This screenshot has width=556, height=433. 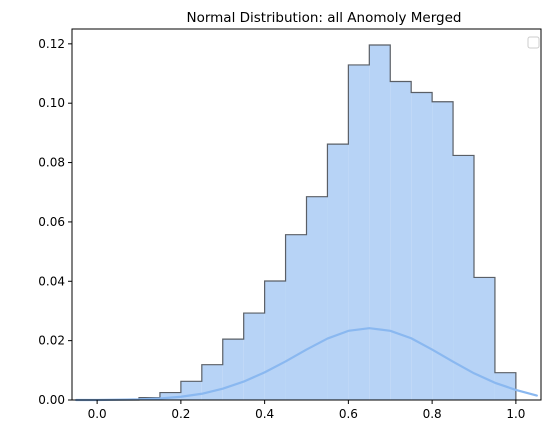 What do you see at coordinates (323, 18) in the screenshot?
I see `chart-title: Normal Distribution: all Anomoly Merged` at bounding box center [323, 18].